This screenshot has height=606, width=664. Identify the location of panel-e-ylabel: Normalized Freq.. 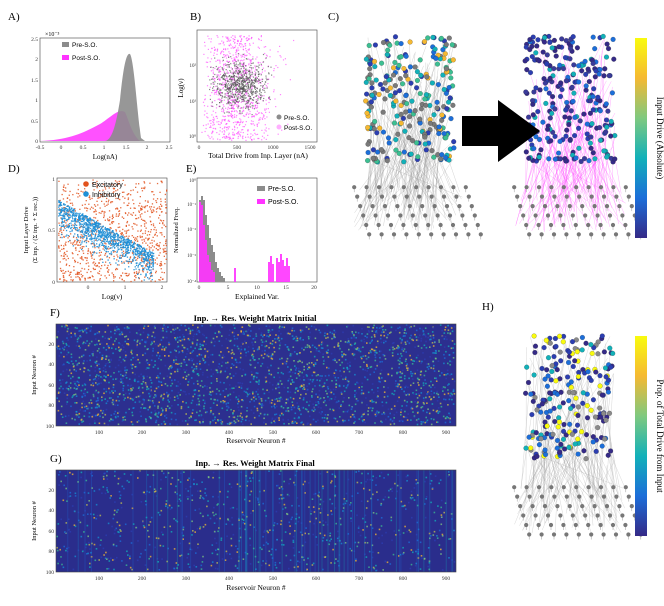
(176, 230).